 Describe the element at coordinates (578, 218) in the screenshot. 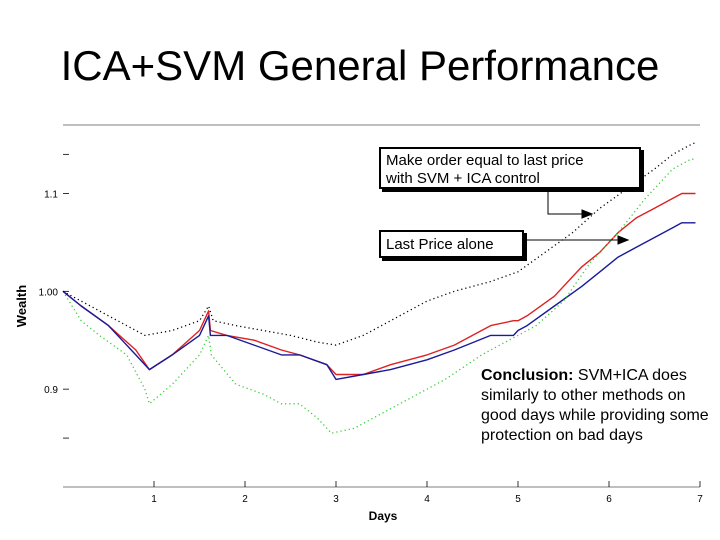

I see `callout-arrows` at that location.